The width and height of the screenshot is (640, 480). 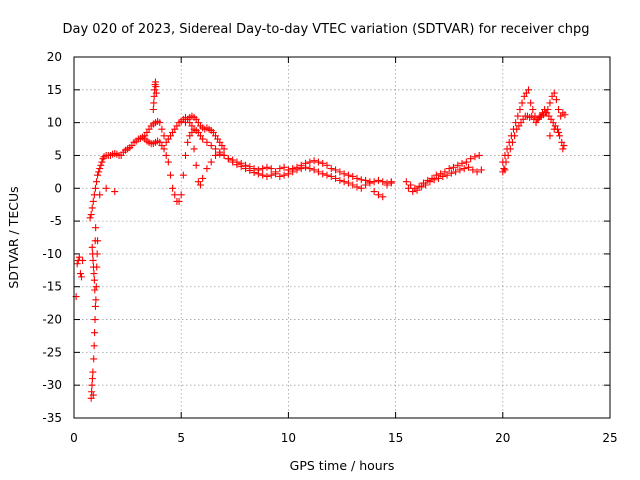 I want to click on y-tick-label: 20, so click(x=54, y=57).